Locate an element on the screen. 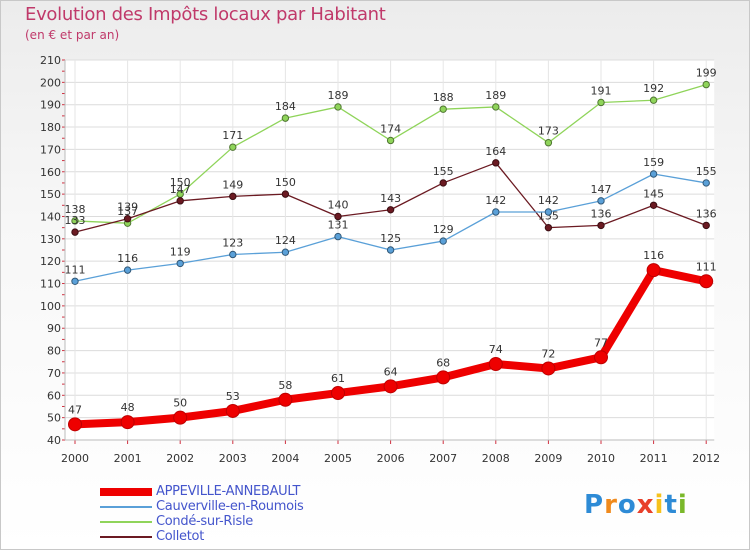 This screenshot has height=550, width=750. x-tick-label: 2010 is located at coordinates (601, 458).